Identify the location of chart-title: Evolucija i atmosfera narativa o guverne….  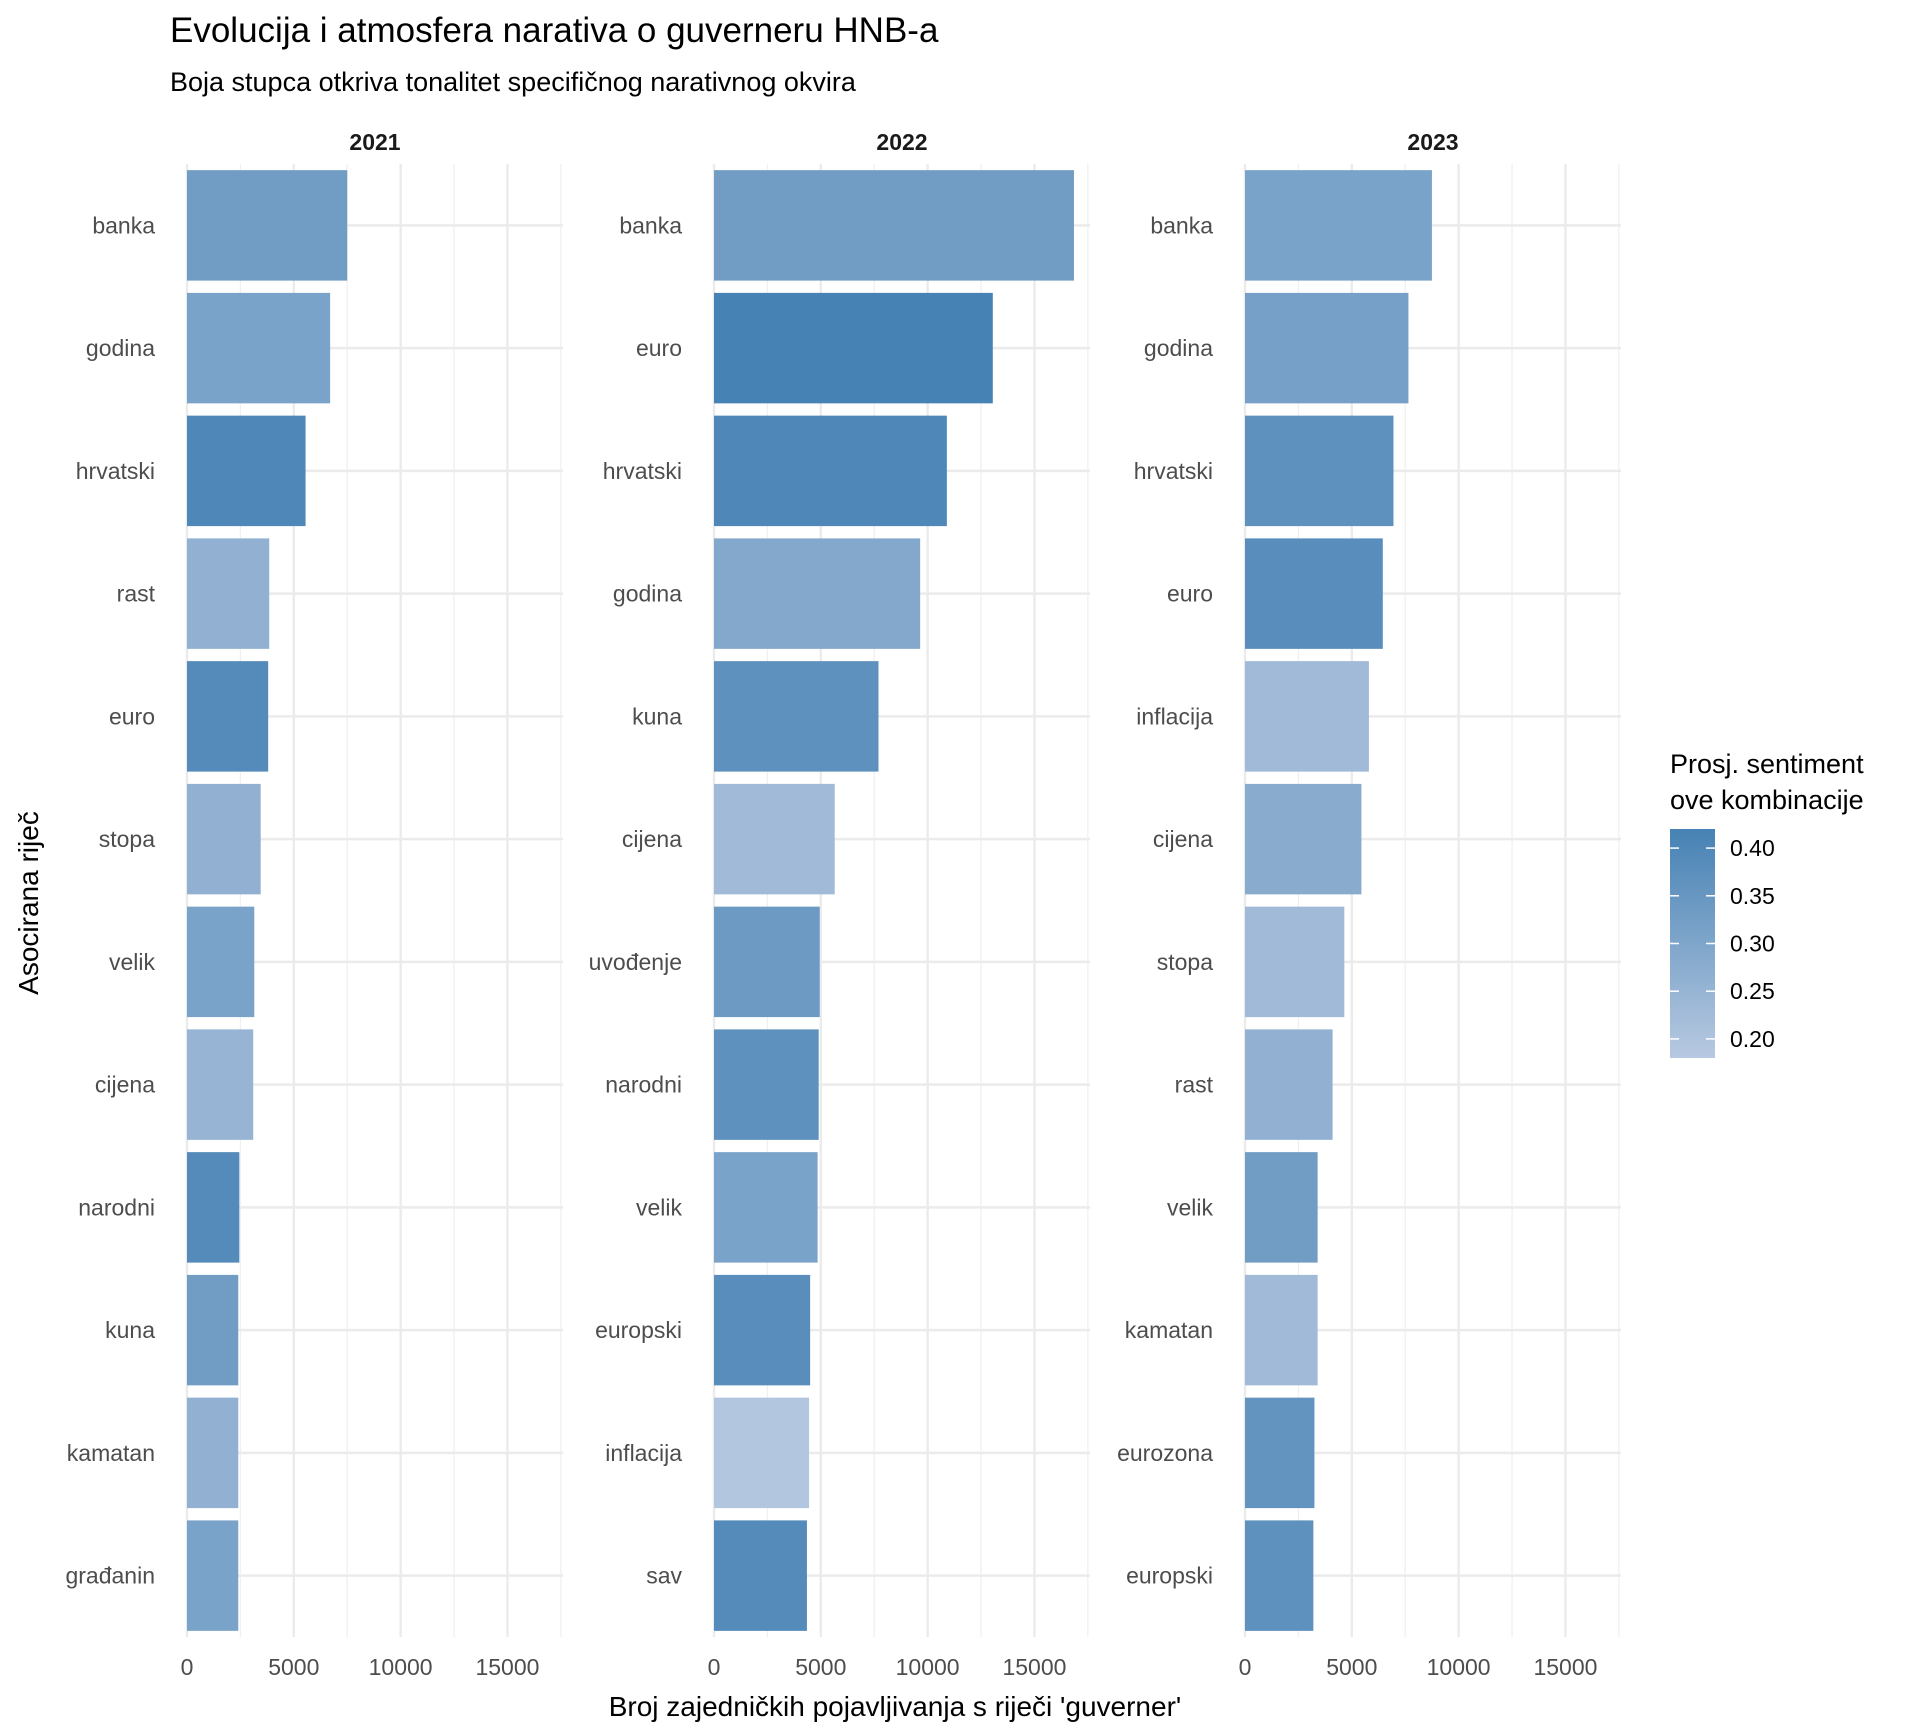
(554, 30).